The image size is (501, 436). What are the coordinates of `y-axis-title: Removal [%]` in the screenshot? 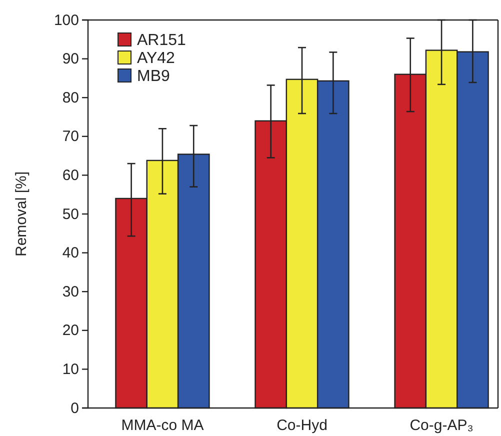 It's located at (21, 214).